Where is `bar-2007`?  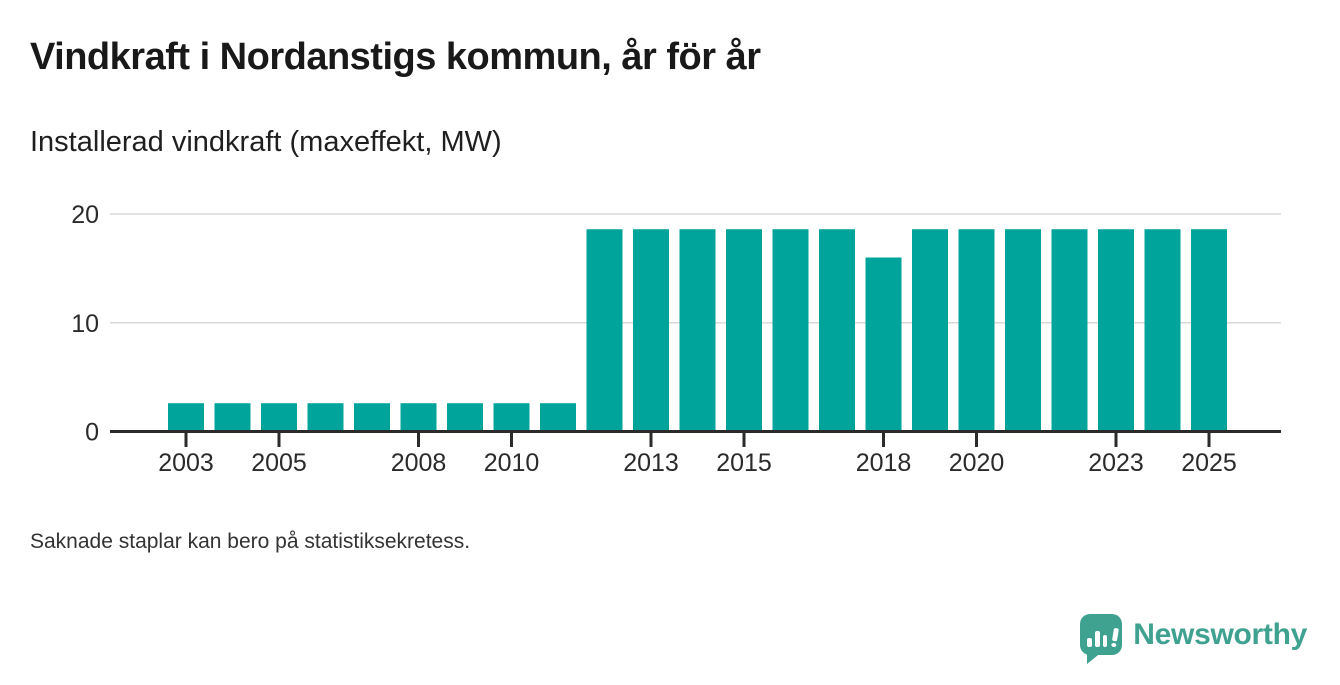 bar-2007 is located at coordinates (372, 418).